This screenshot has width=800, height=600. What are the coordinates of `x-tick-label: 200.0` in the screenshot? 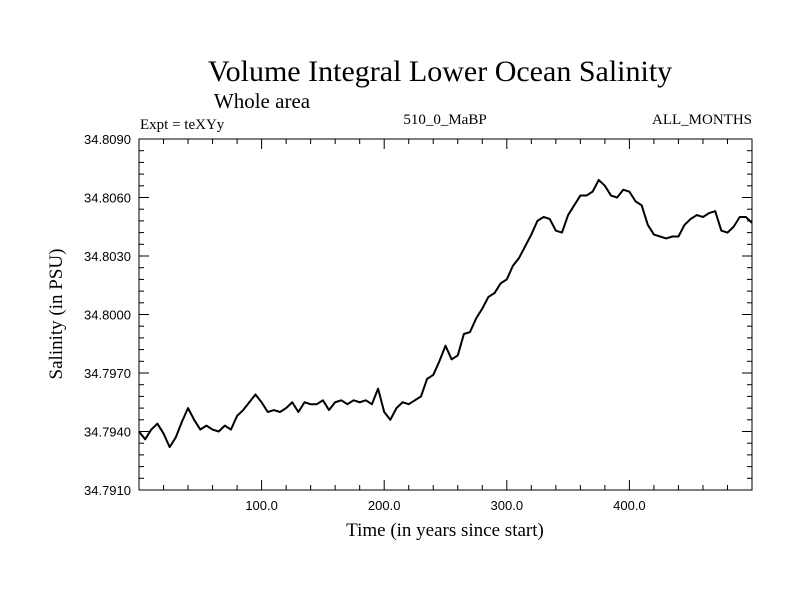 It's located at (384, 505).